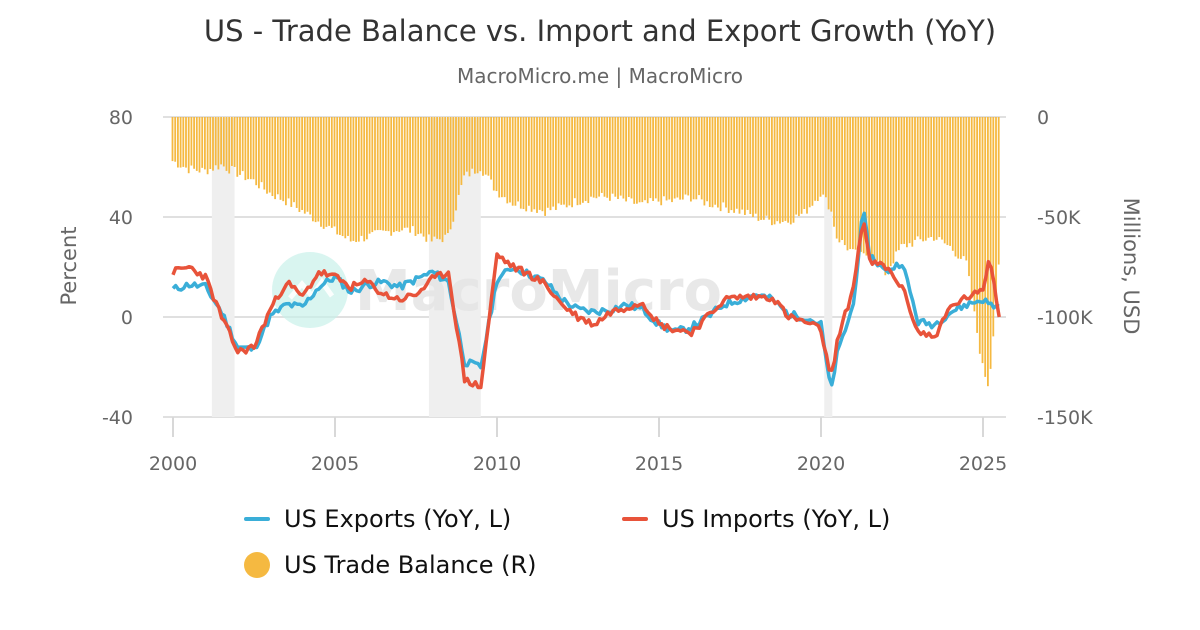  Describe the element at coordinates (1065, 268) in the screenshot. I see `right-y-axis-labels: 0 -50K -100K -150K` at that location.